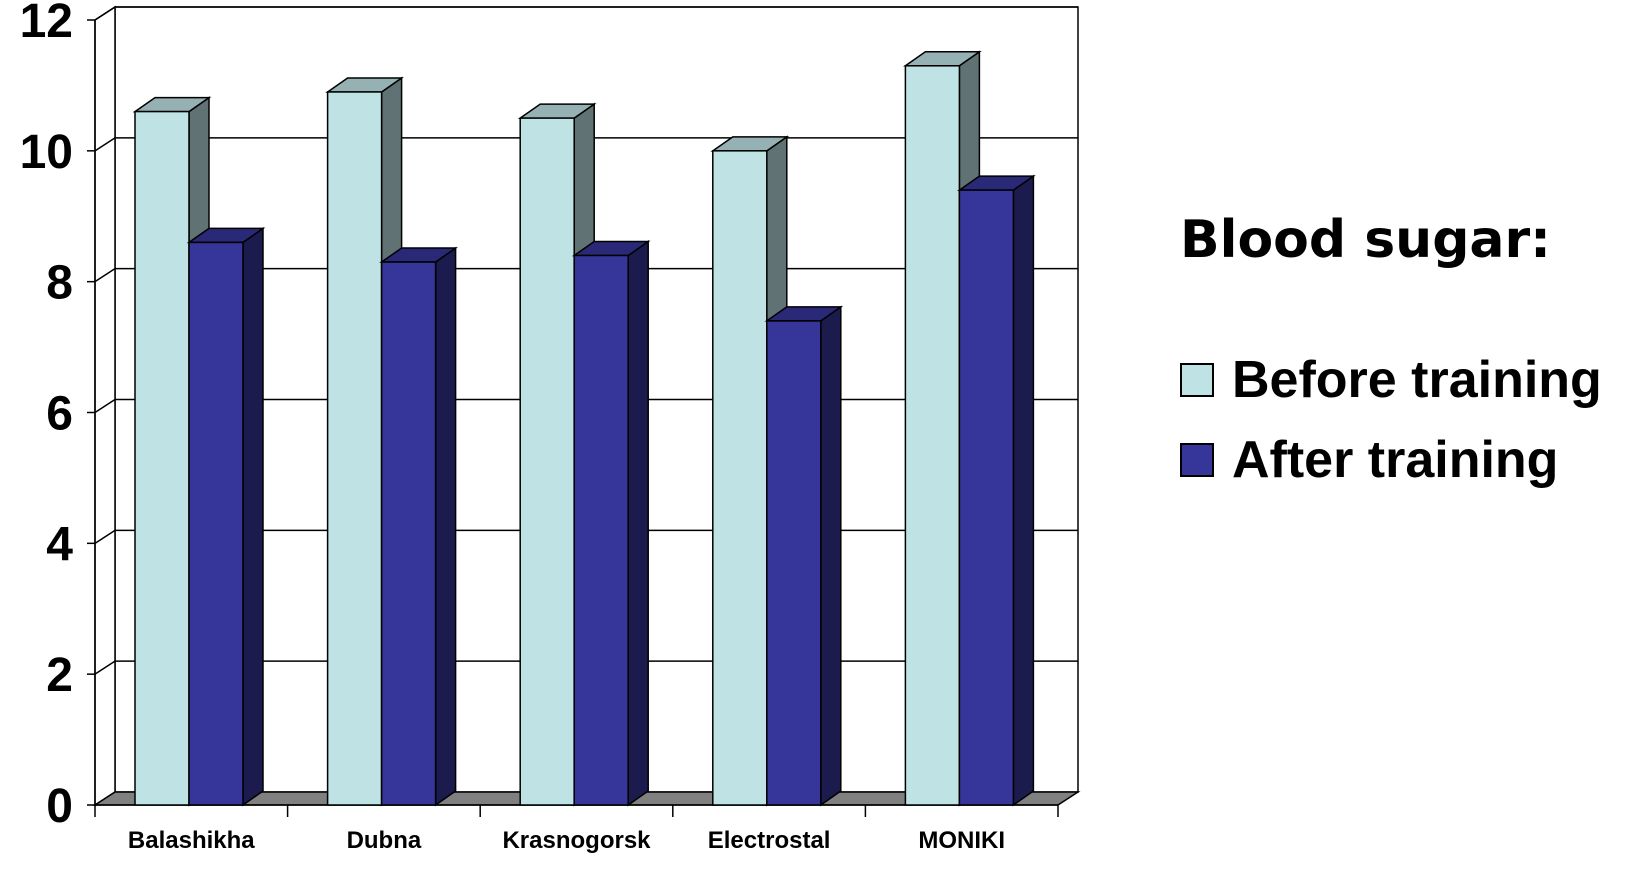 The width and height of the screenshot is (1640, 892). I want to click on xtick-label: Electrostal, so click(769, 840).